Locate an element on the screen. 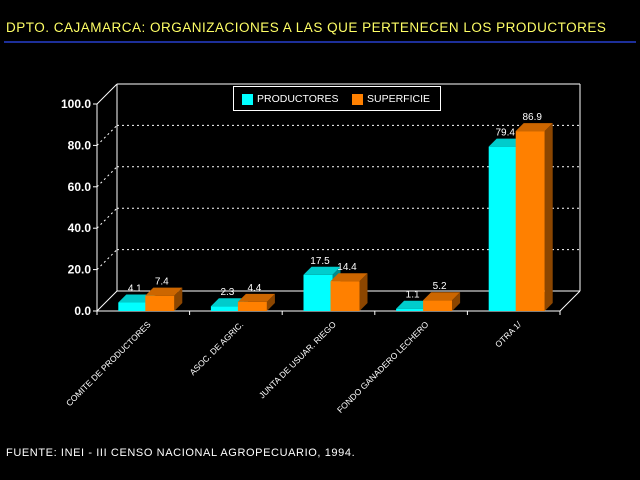  bar-productores-1-value-label: 2.3 is located at coordinates (227, 292).